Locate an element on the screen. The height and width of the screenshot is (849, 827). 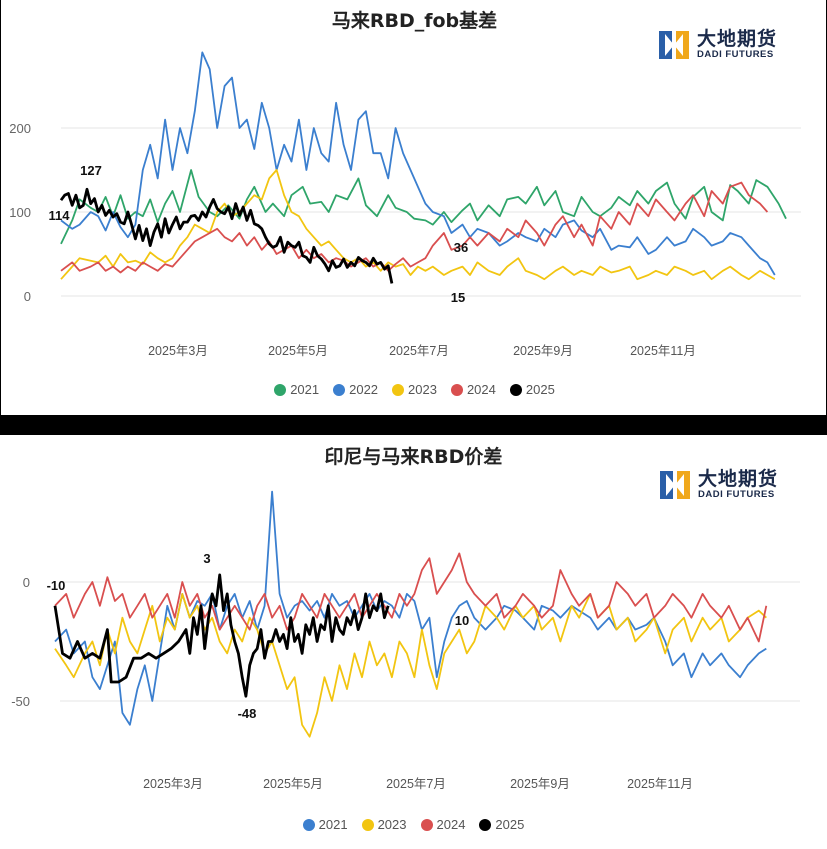
legend-item-2022: 2022 is located at coordinates (355, 389).